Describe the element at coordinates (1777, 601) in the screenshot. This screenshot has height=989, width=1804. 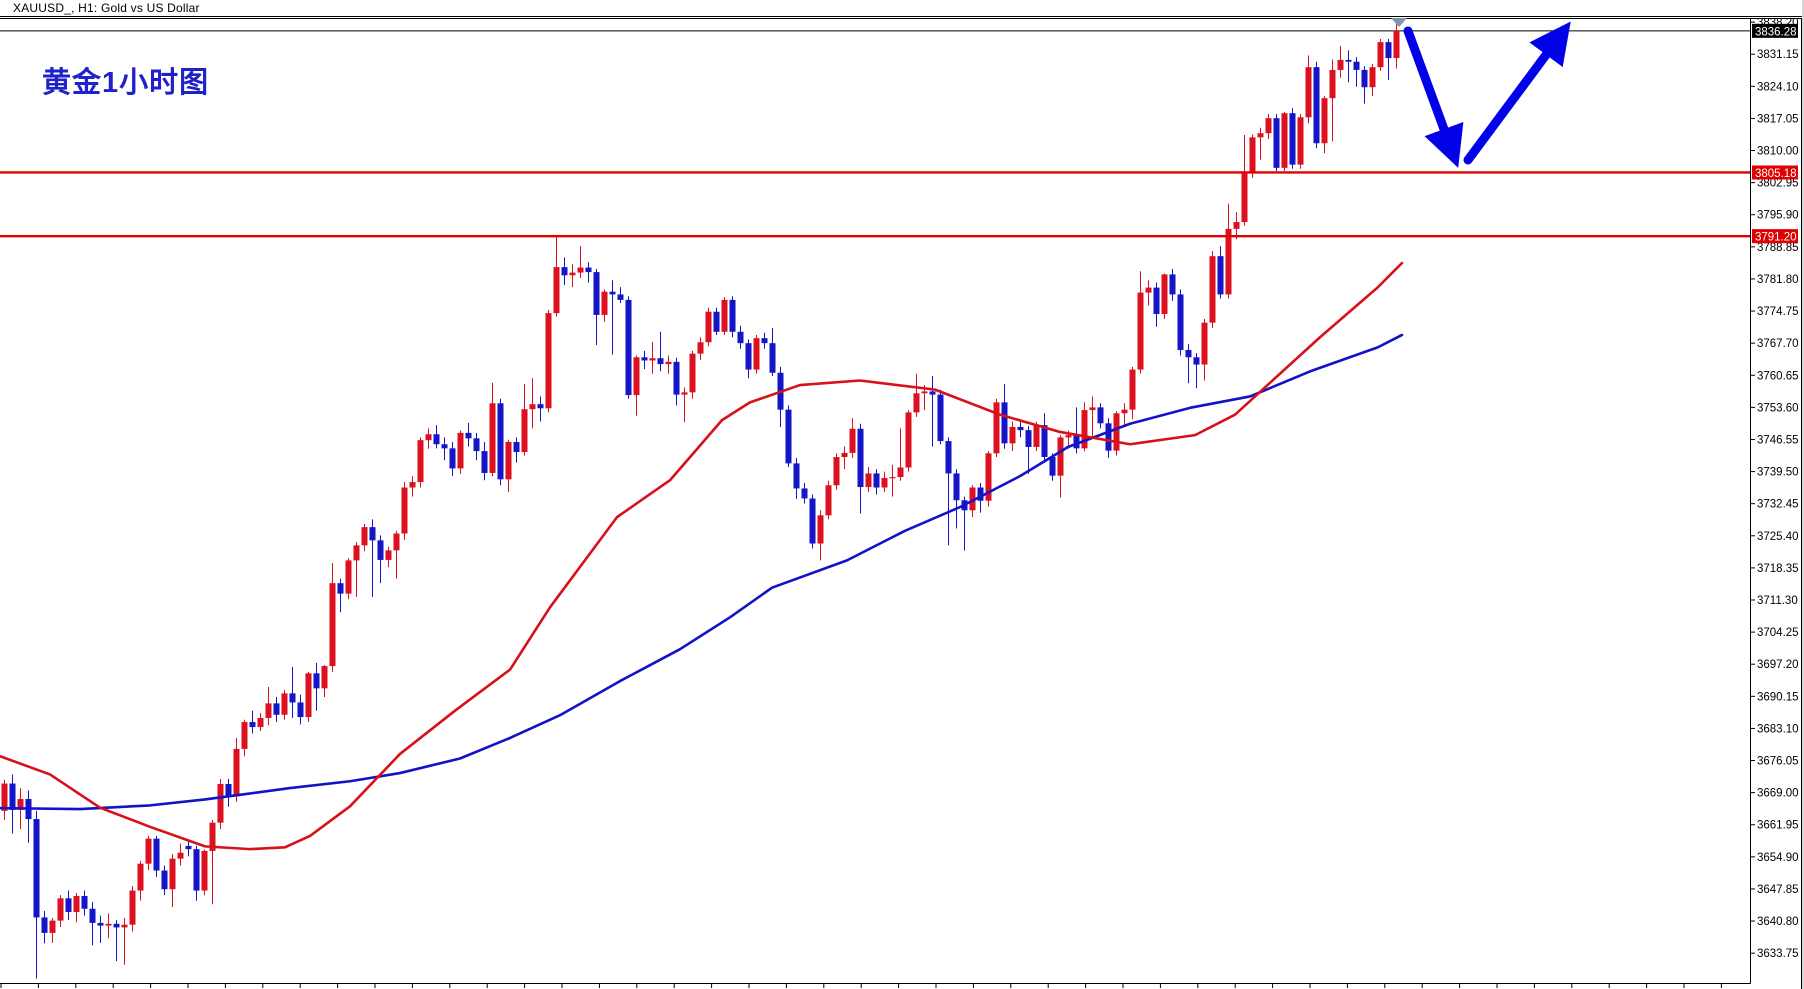
I see `price-axis-label: 3711.30` at that location.